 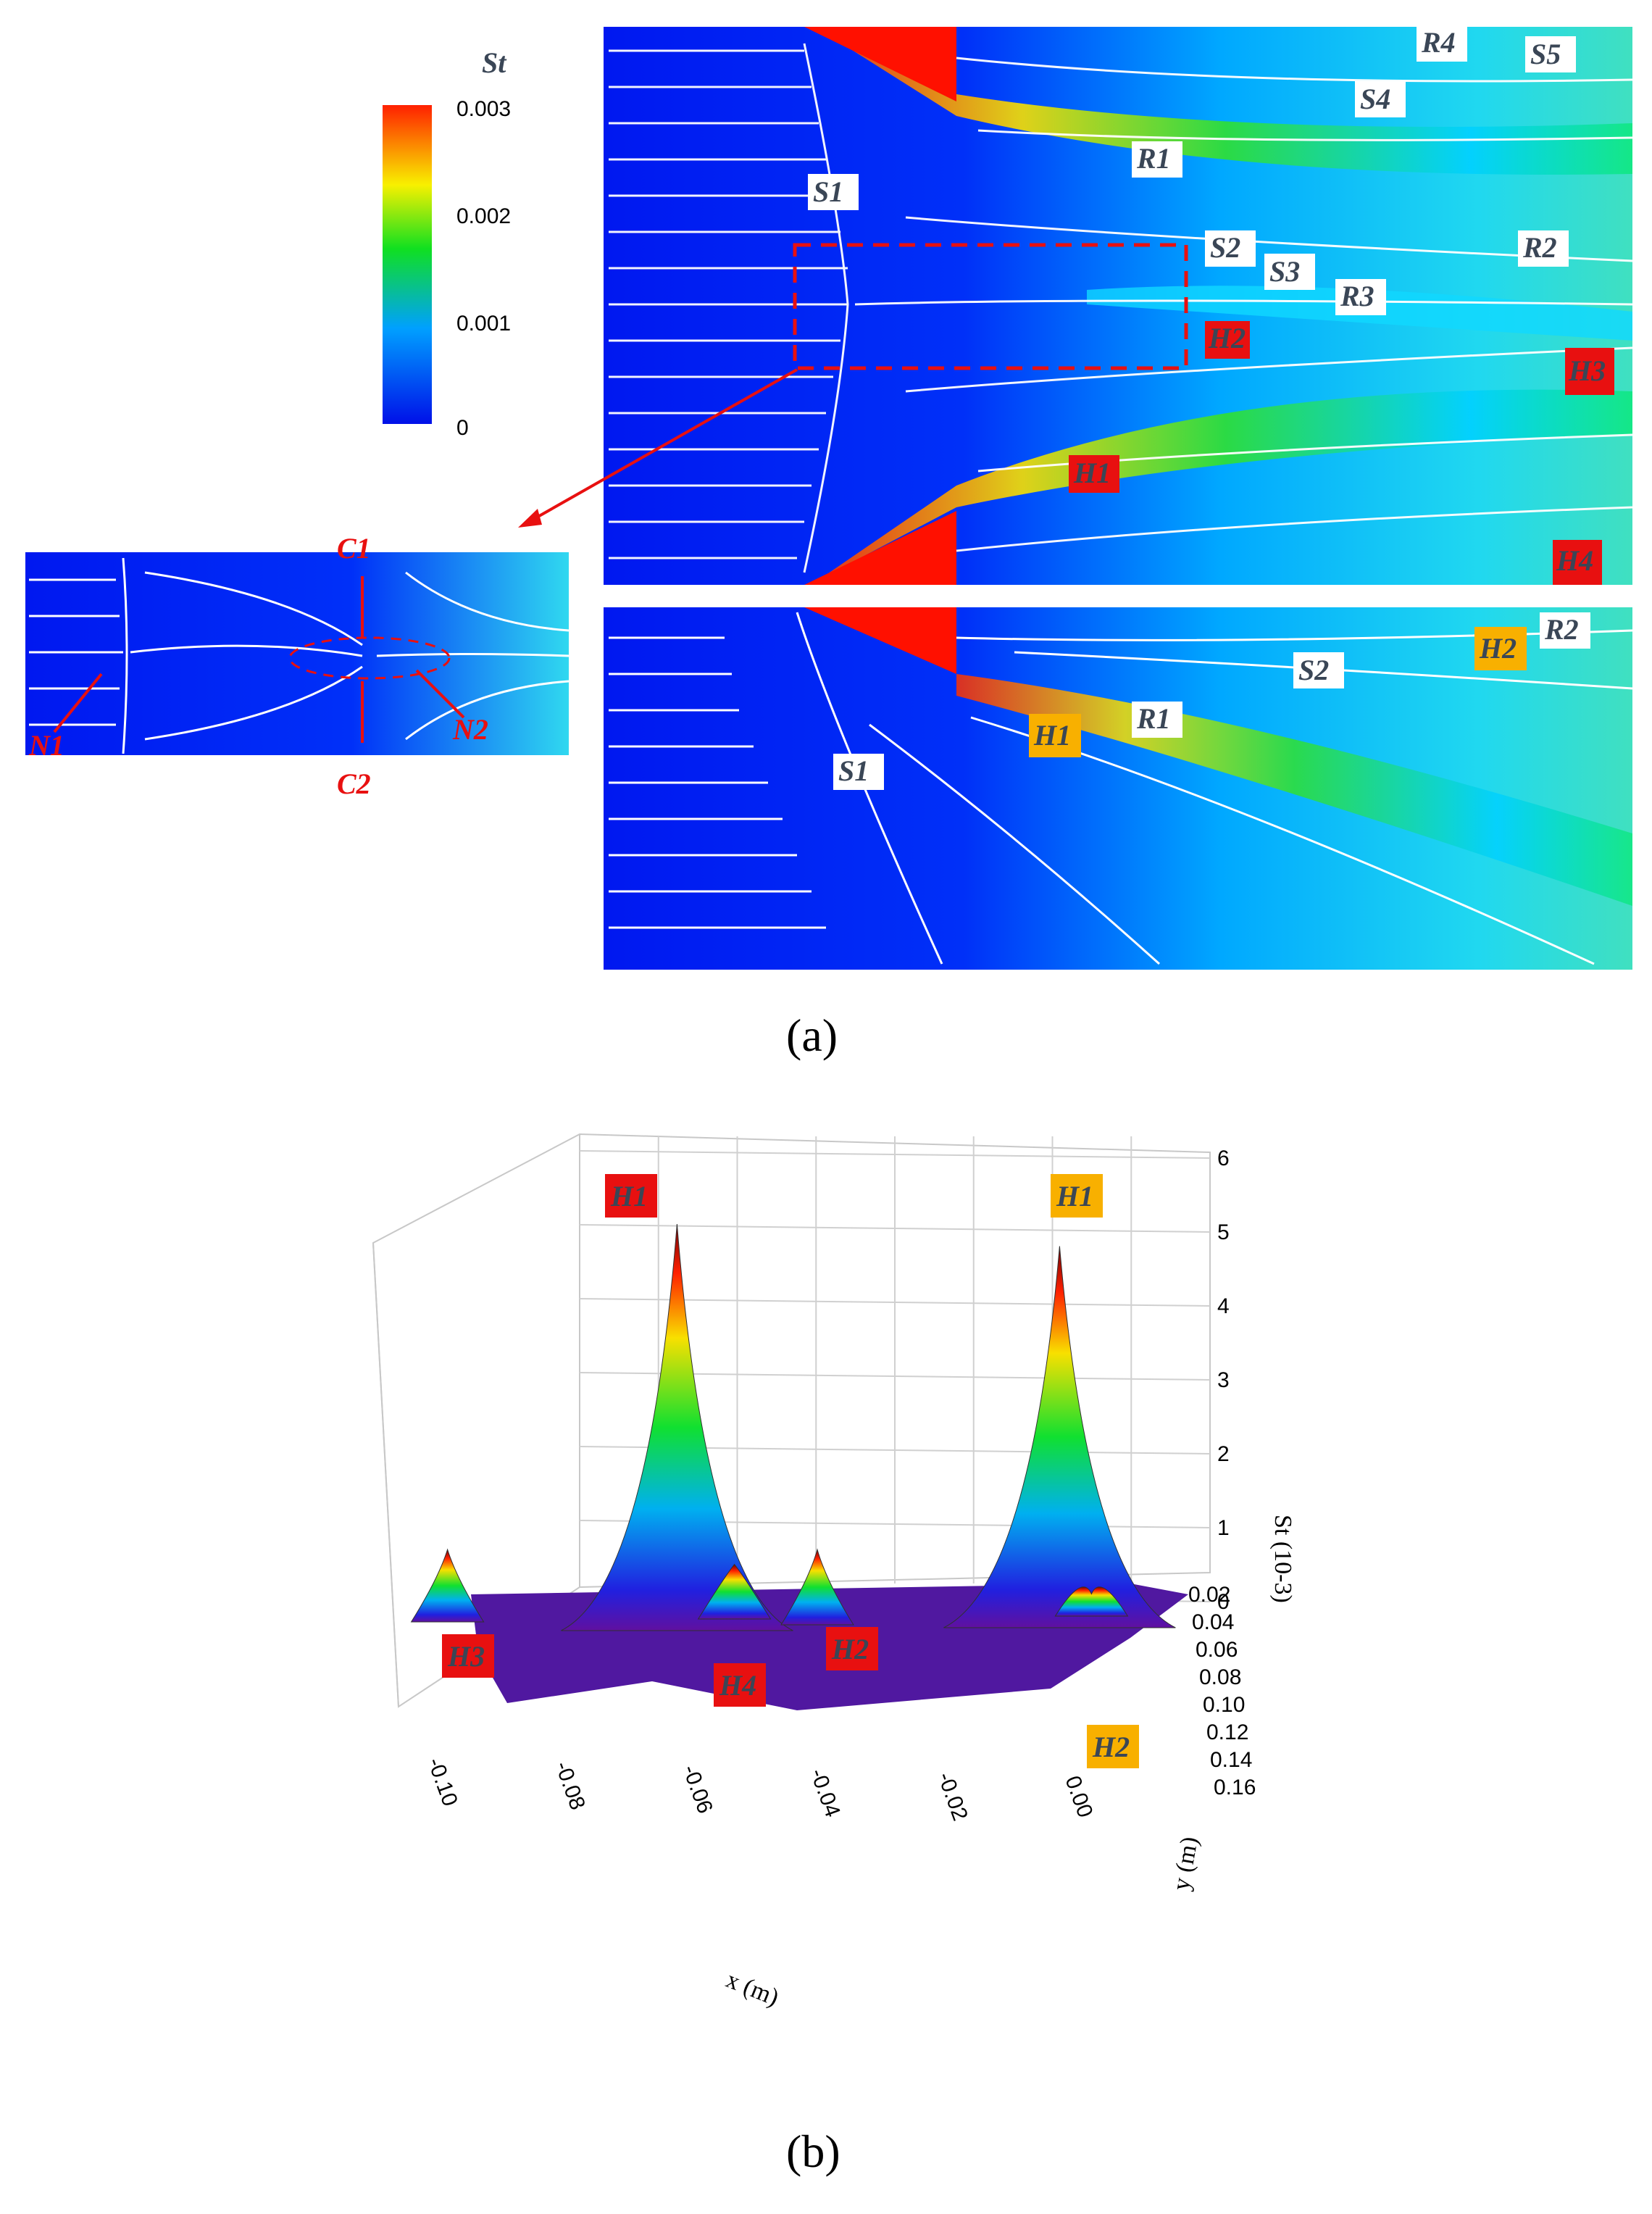 What do you see at coordinates (1231, 1760) in the screenshot?
I see `y-tick-label: 0.14` at bounding box center [1231, 1760].